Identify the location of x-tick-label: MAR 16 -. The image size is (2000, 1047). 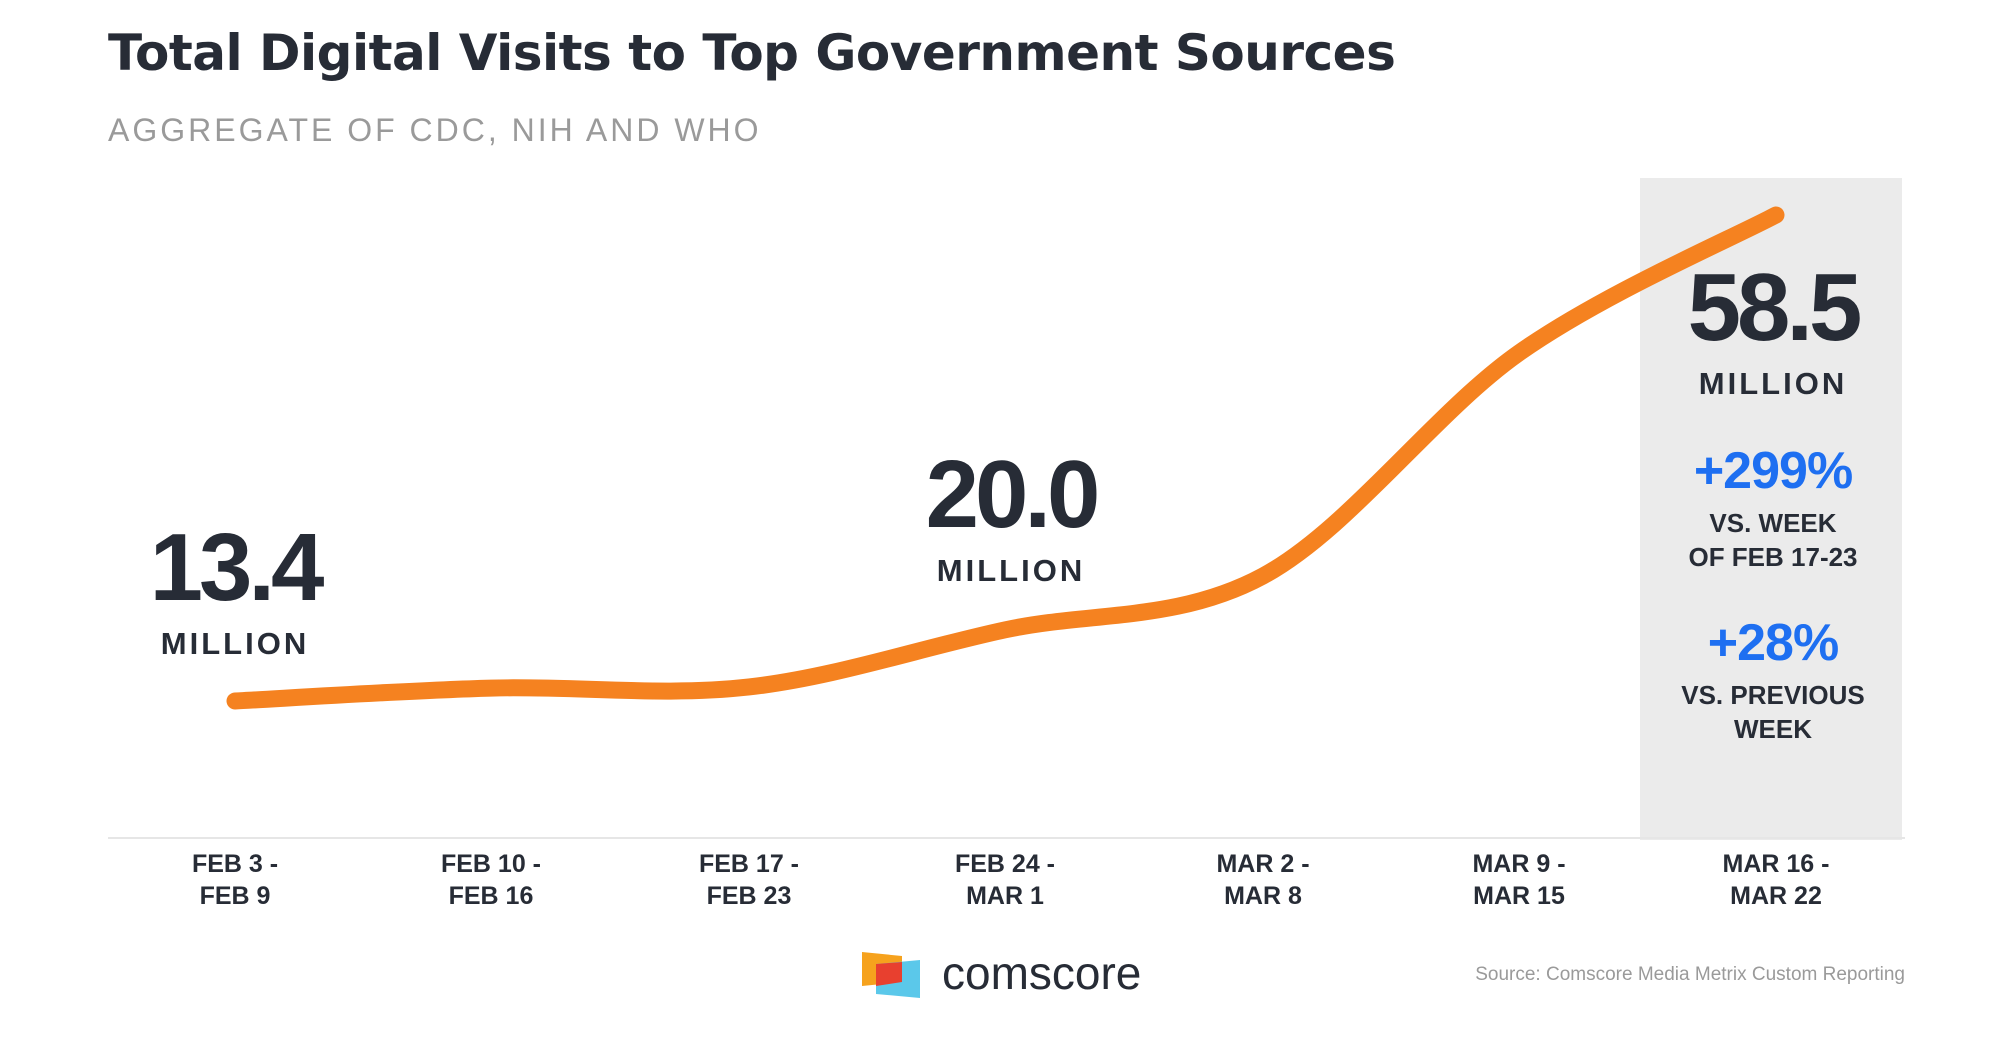
(1776, 864).